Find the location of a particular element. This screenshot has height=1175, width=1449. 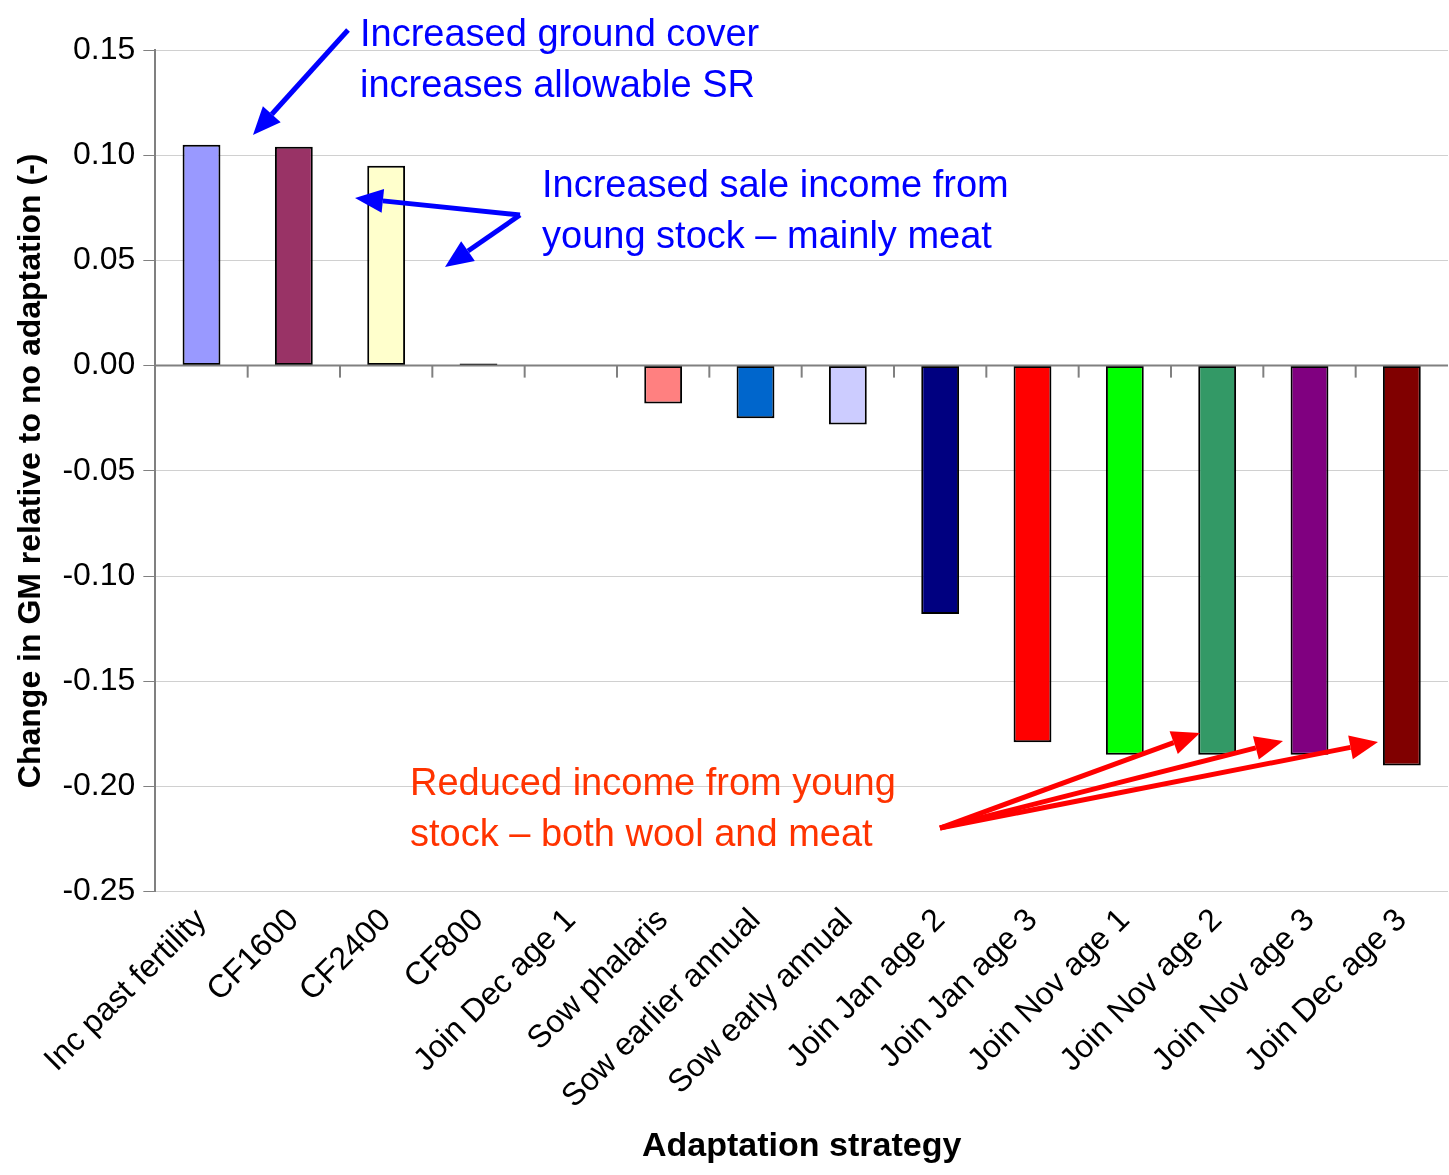

annotation: Increased ground cover increases allowable SR is located at coordinates (560, 59).